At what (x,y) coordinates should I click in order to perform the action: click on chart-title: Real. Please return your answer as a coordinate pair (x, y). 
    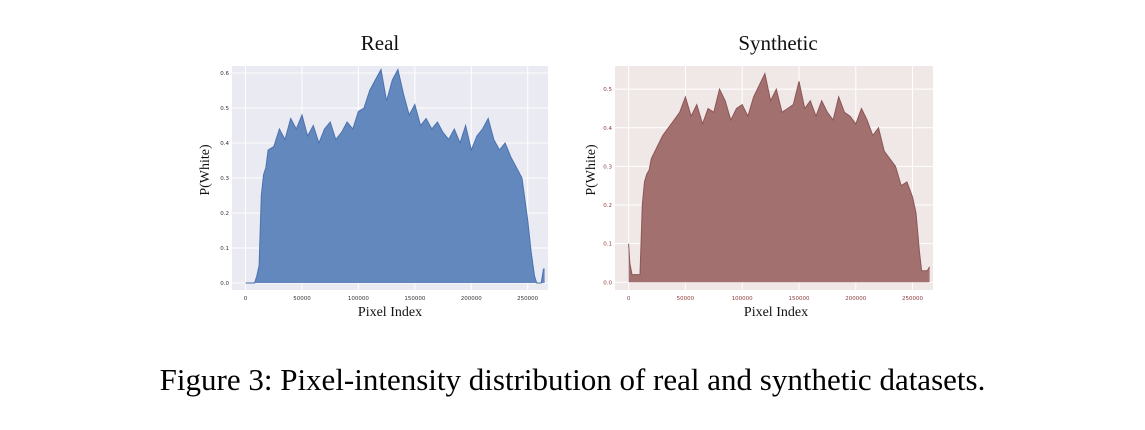
    Looking at the image, I should click on (380, 43).